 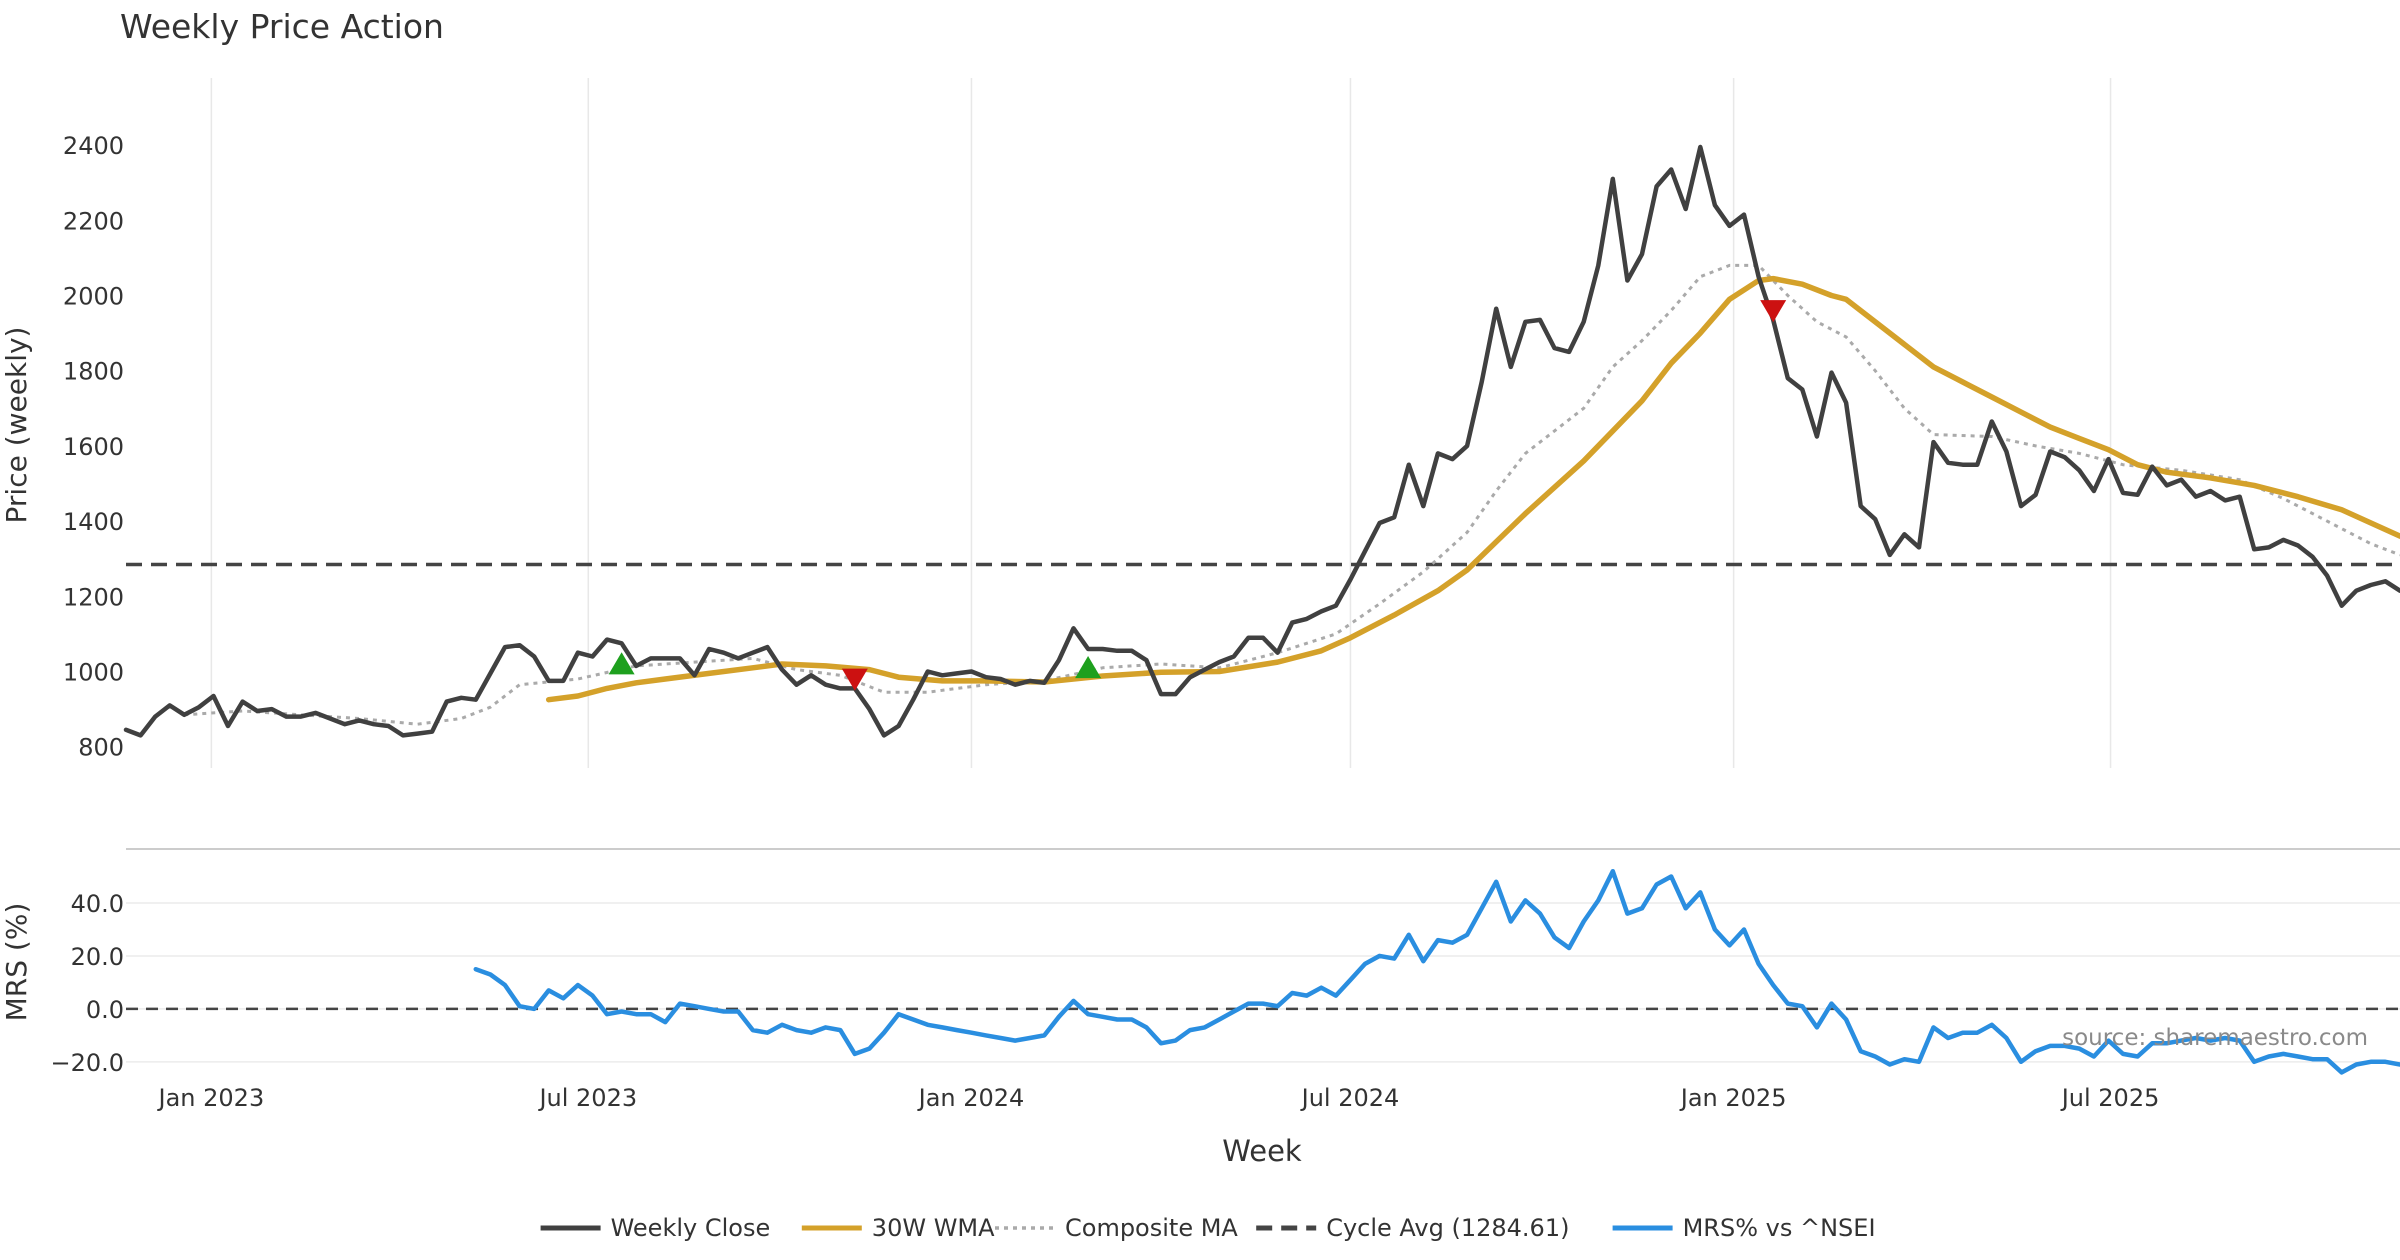 I want to click on price-y-tick-label: 1000, so click(x=93, y=673).